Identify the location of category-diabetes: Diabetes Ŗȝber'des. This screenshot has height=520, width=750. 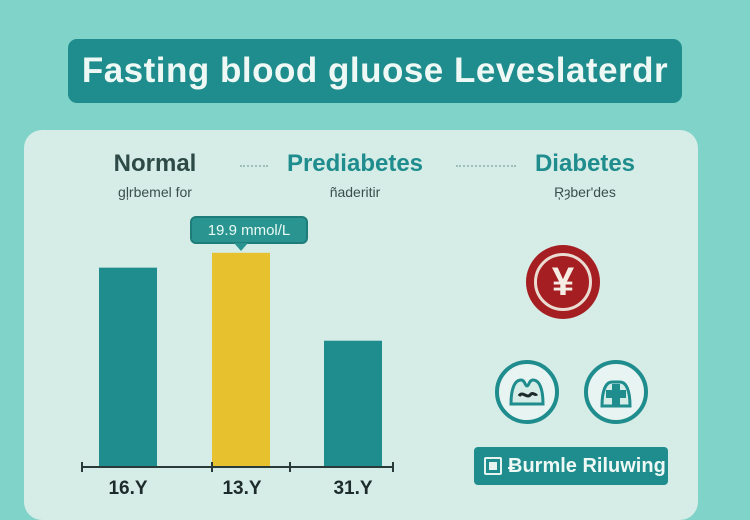
(585, 175).